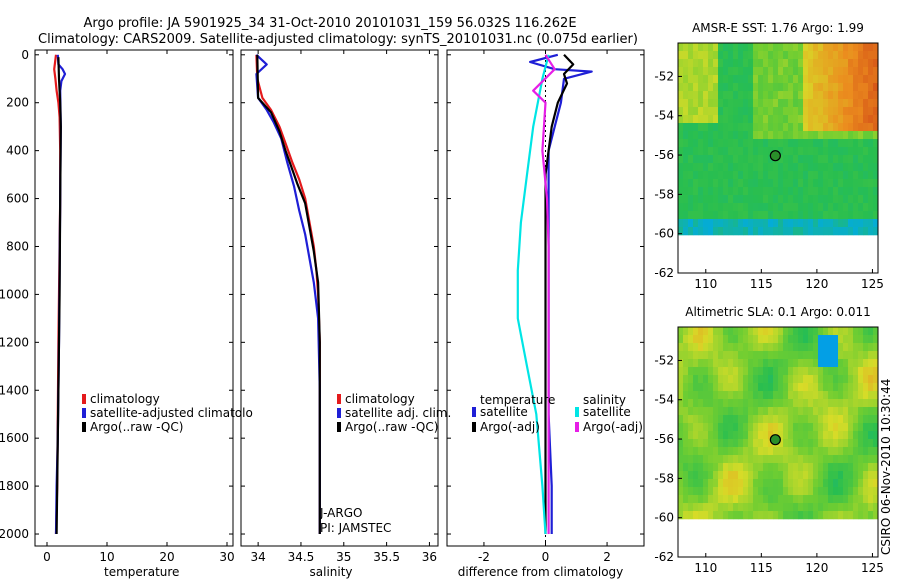 This screenshot has width=900, height=580. I want to click on temperature-legend-label: satellite-adjusted climatolo, so click(171, 413).